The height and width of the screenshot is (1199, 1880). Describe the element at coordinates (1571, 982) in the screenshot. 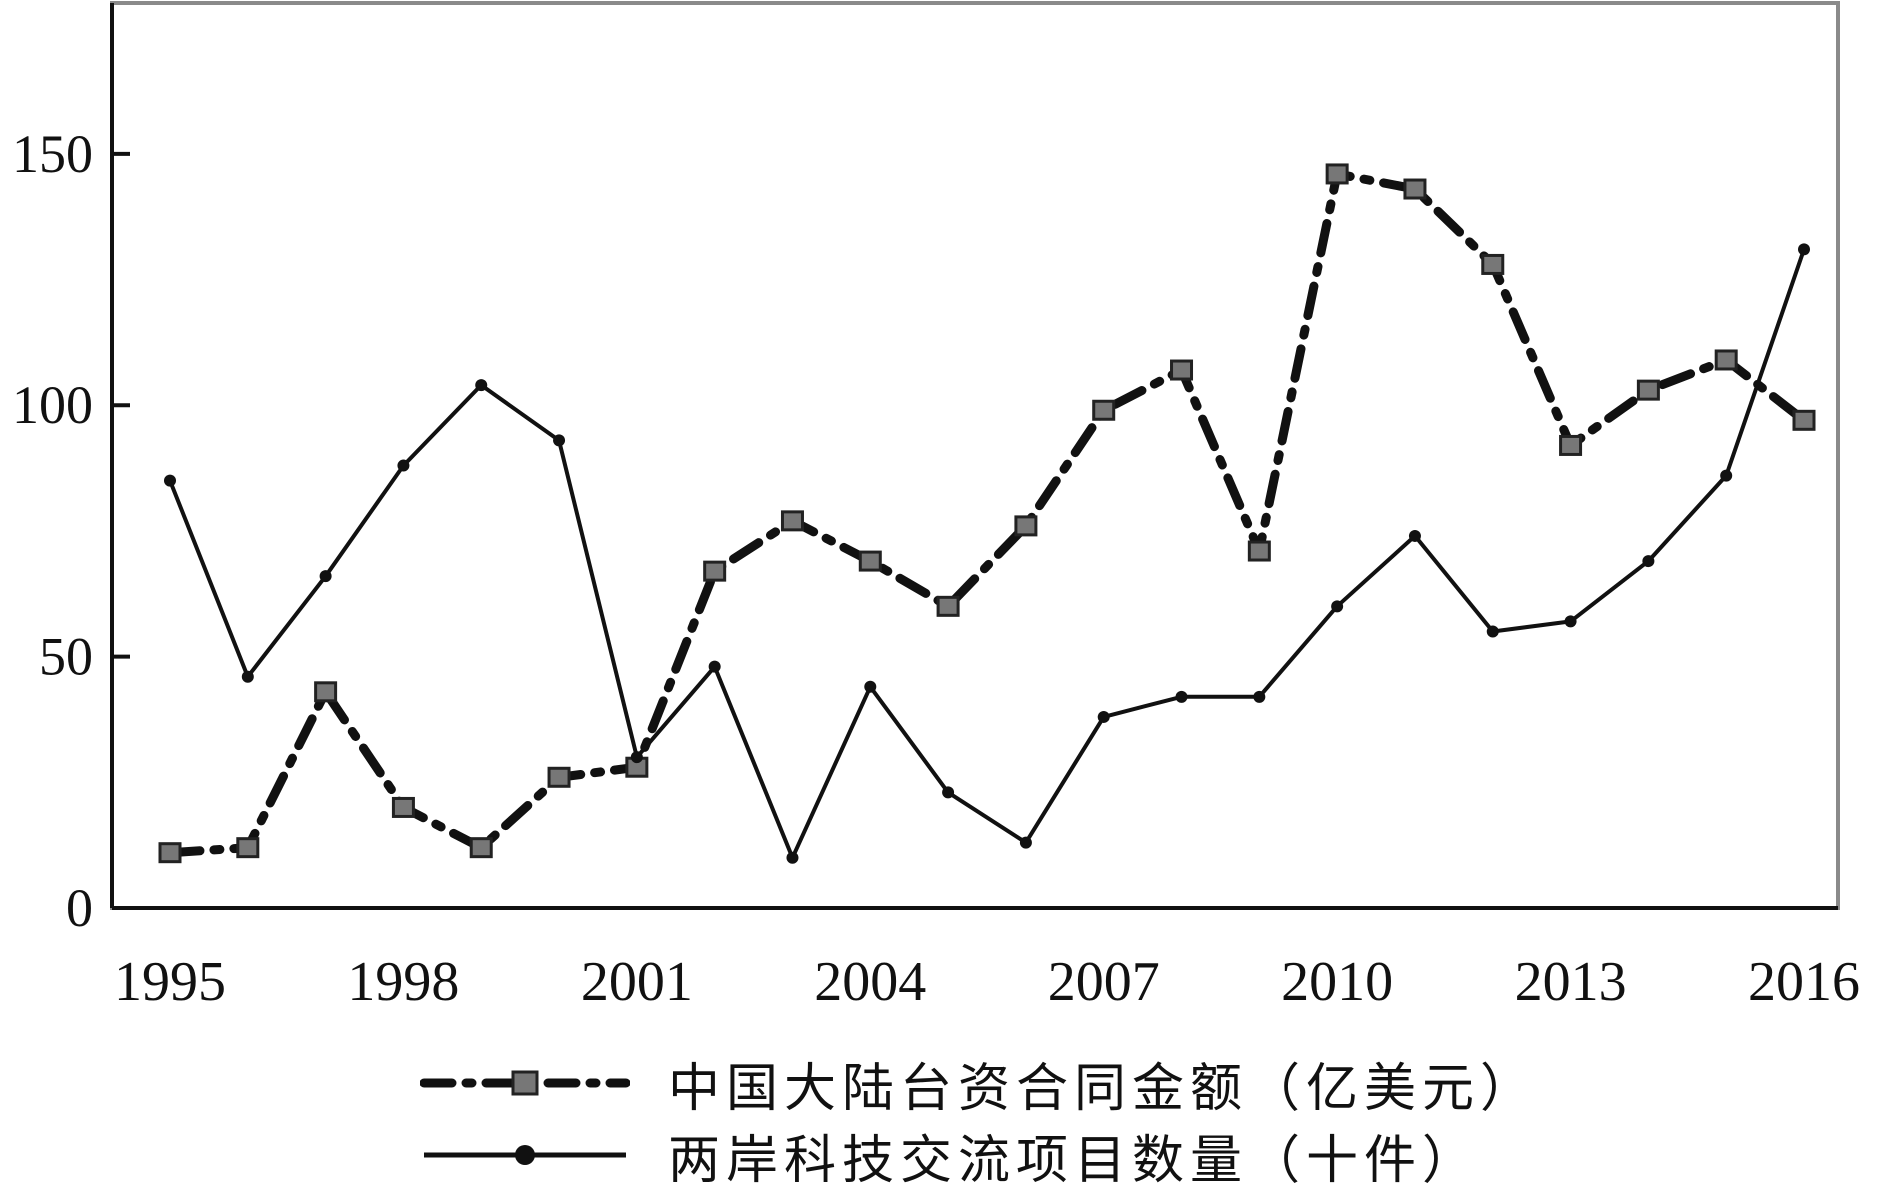

I see `x-tick-label: 2013` at that location.